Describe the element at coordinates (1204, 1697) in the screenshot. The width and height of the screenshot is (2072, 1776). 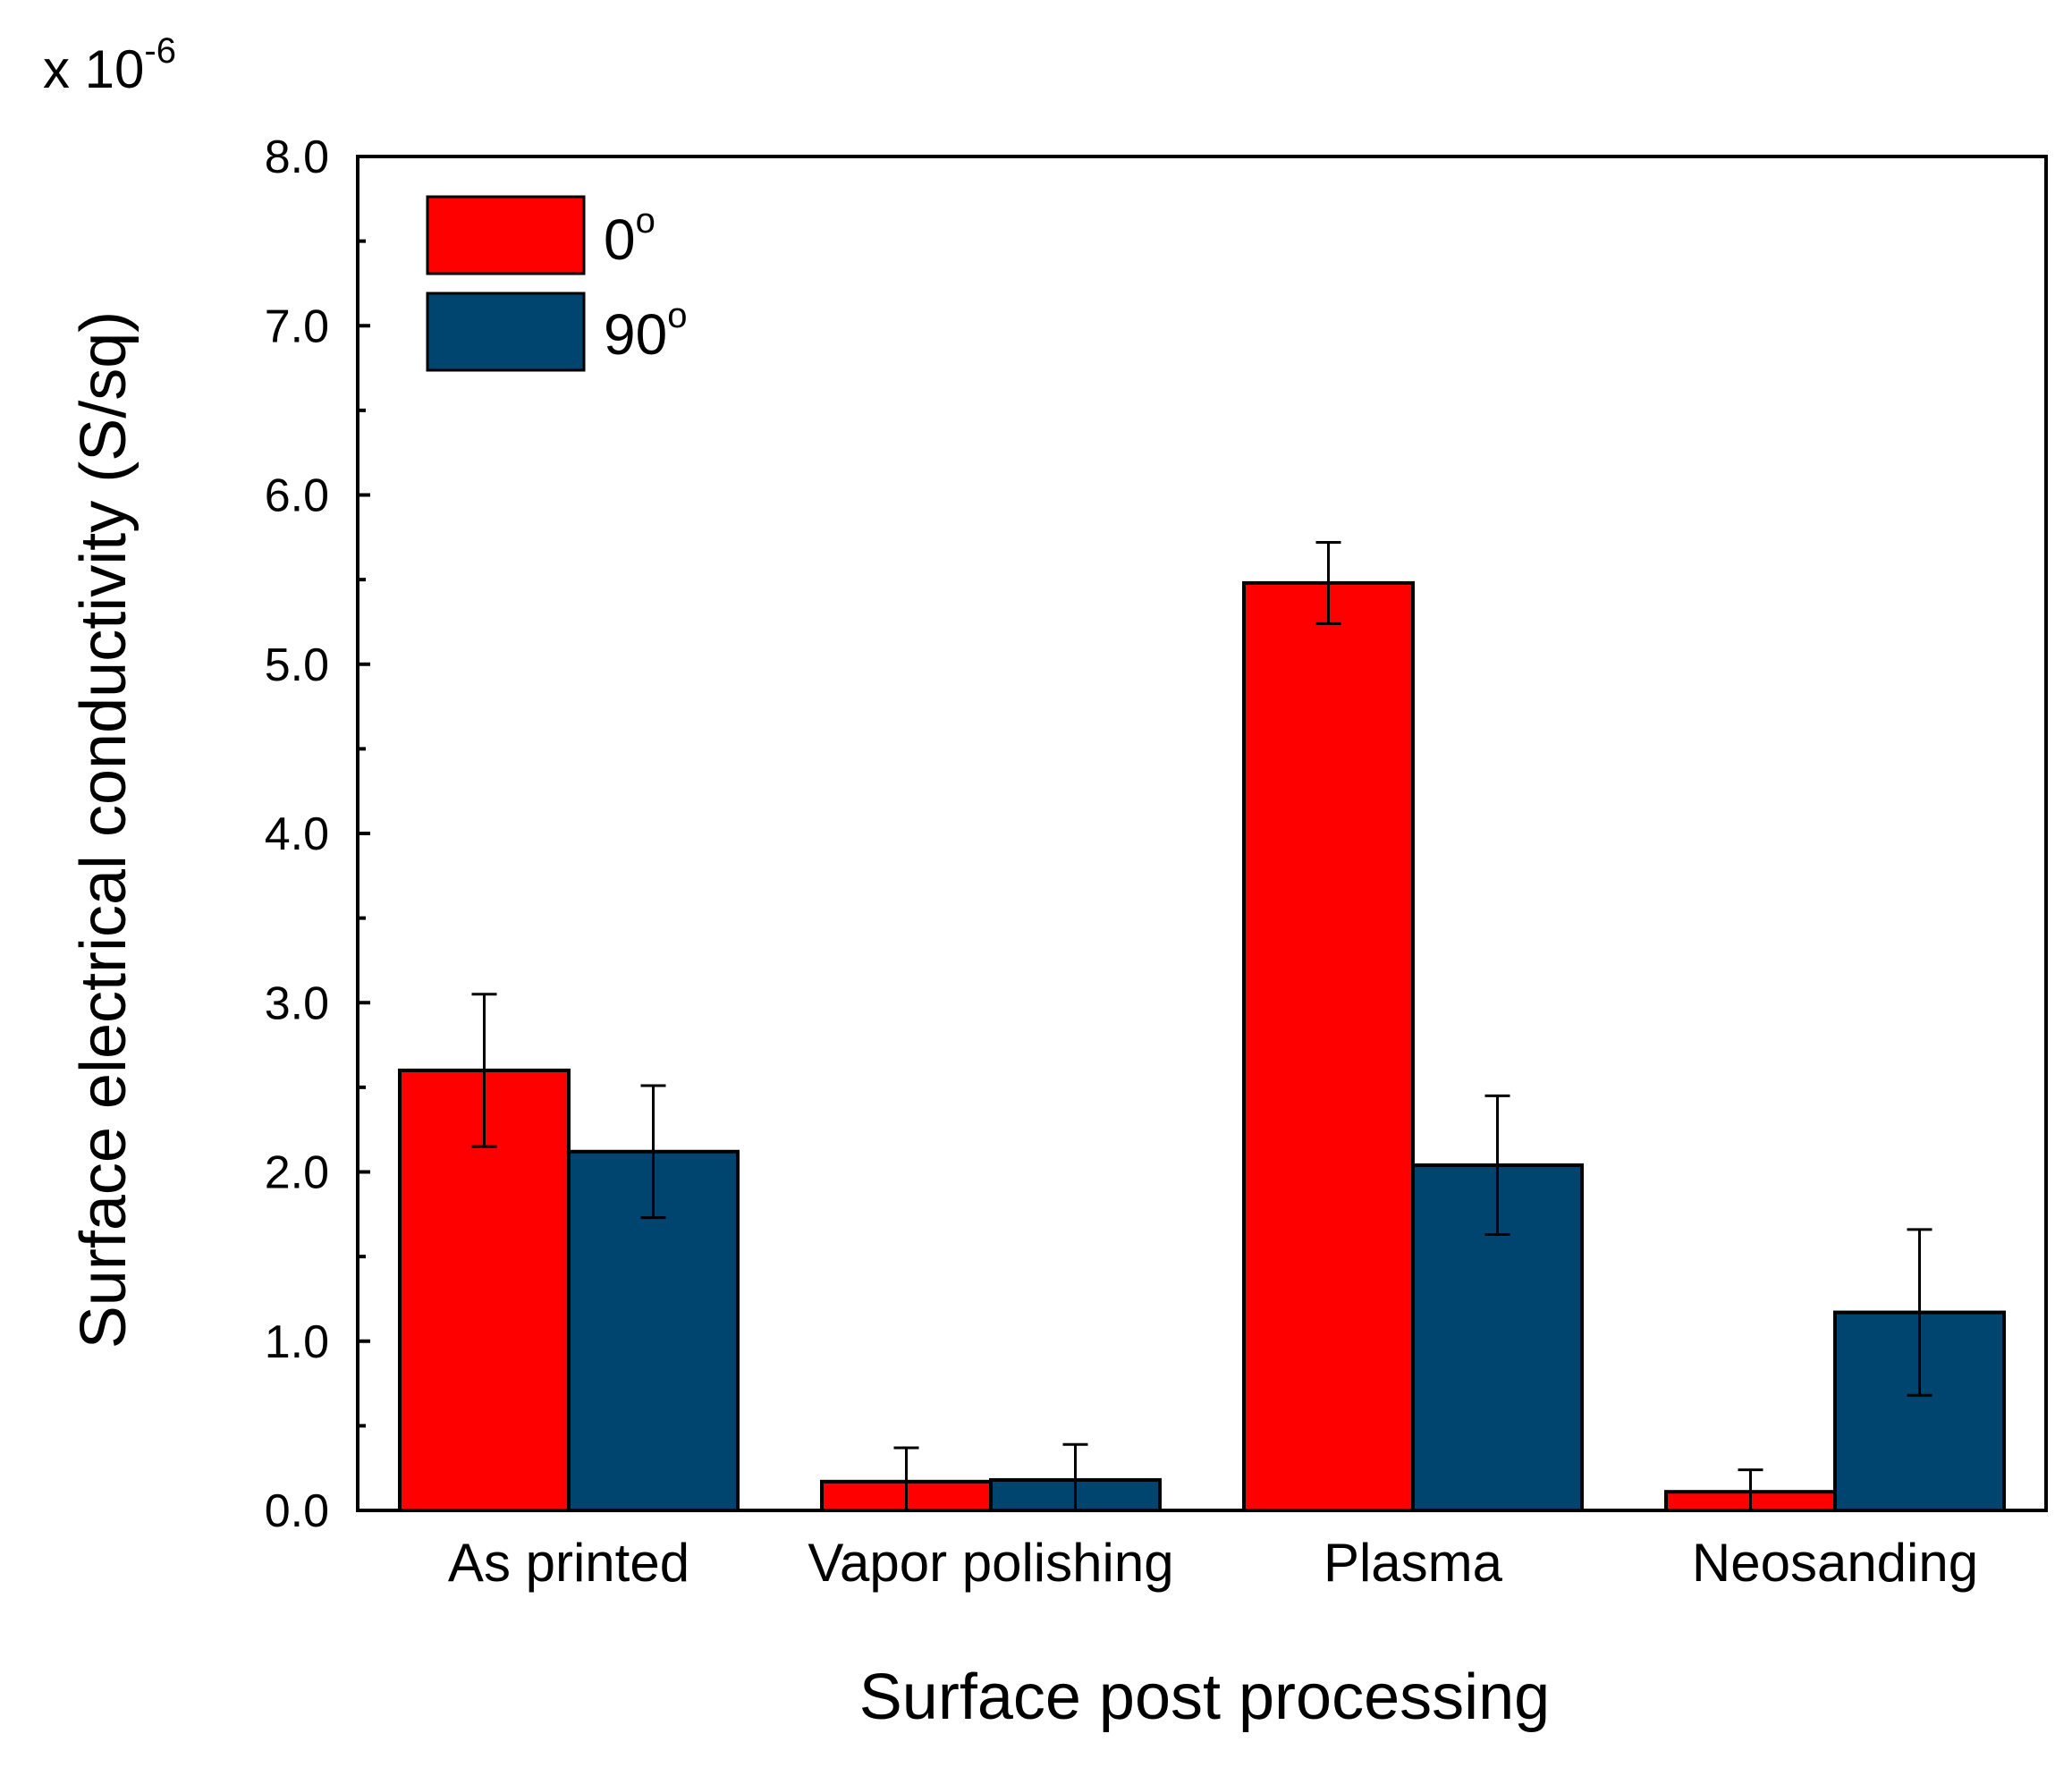
I see `x-axis-title: Surface post processing` at that location.